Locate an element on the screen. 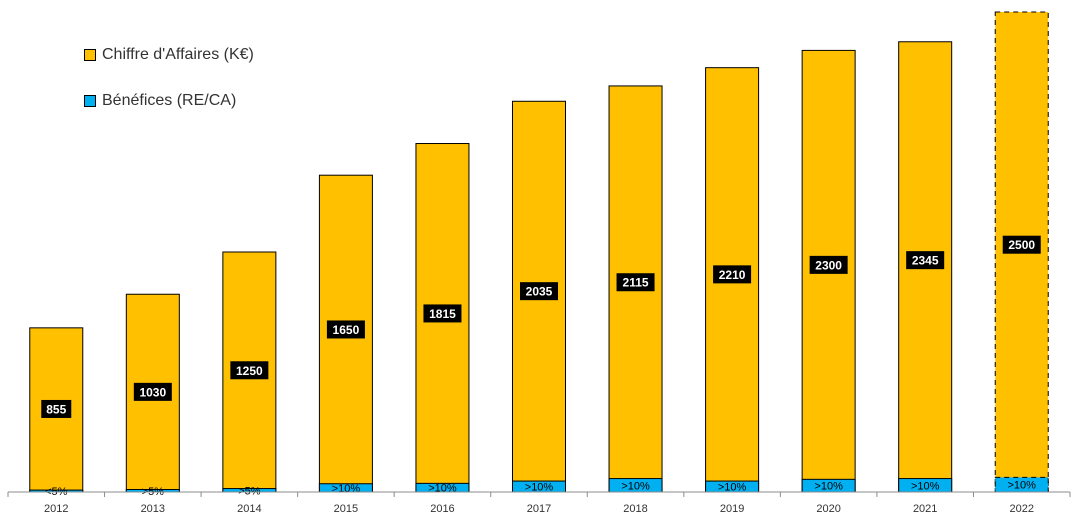  revenue-label-box-2017 is located at coordinates (539, 291).